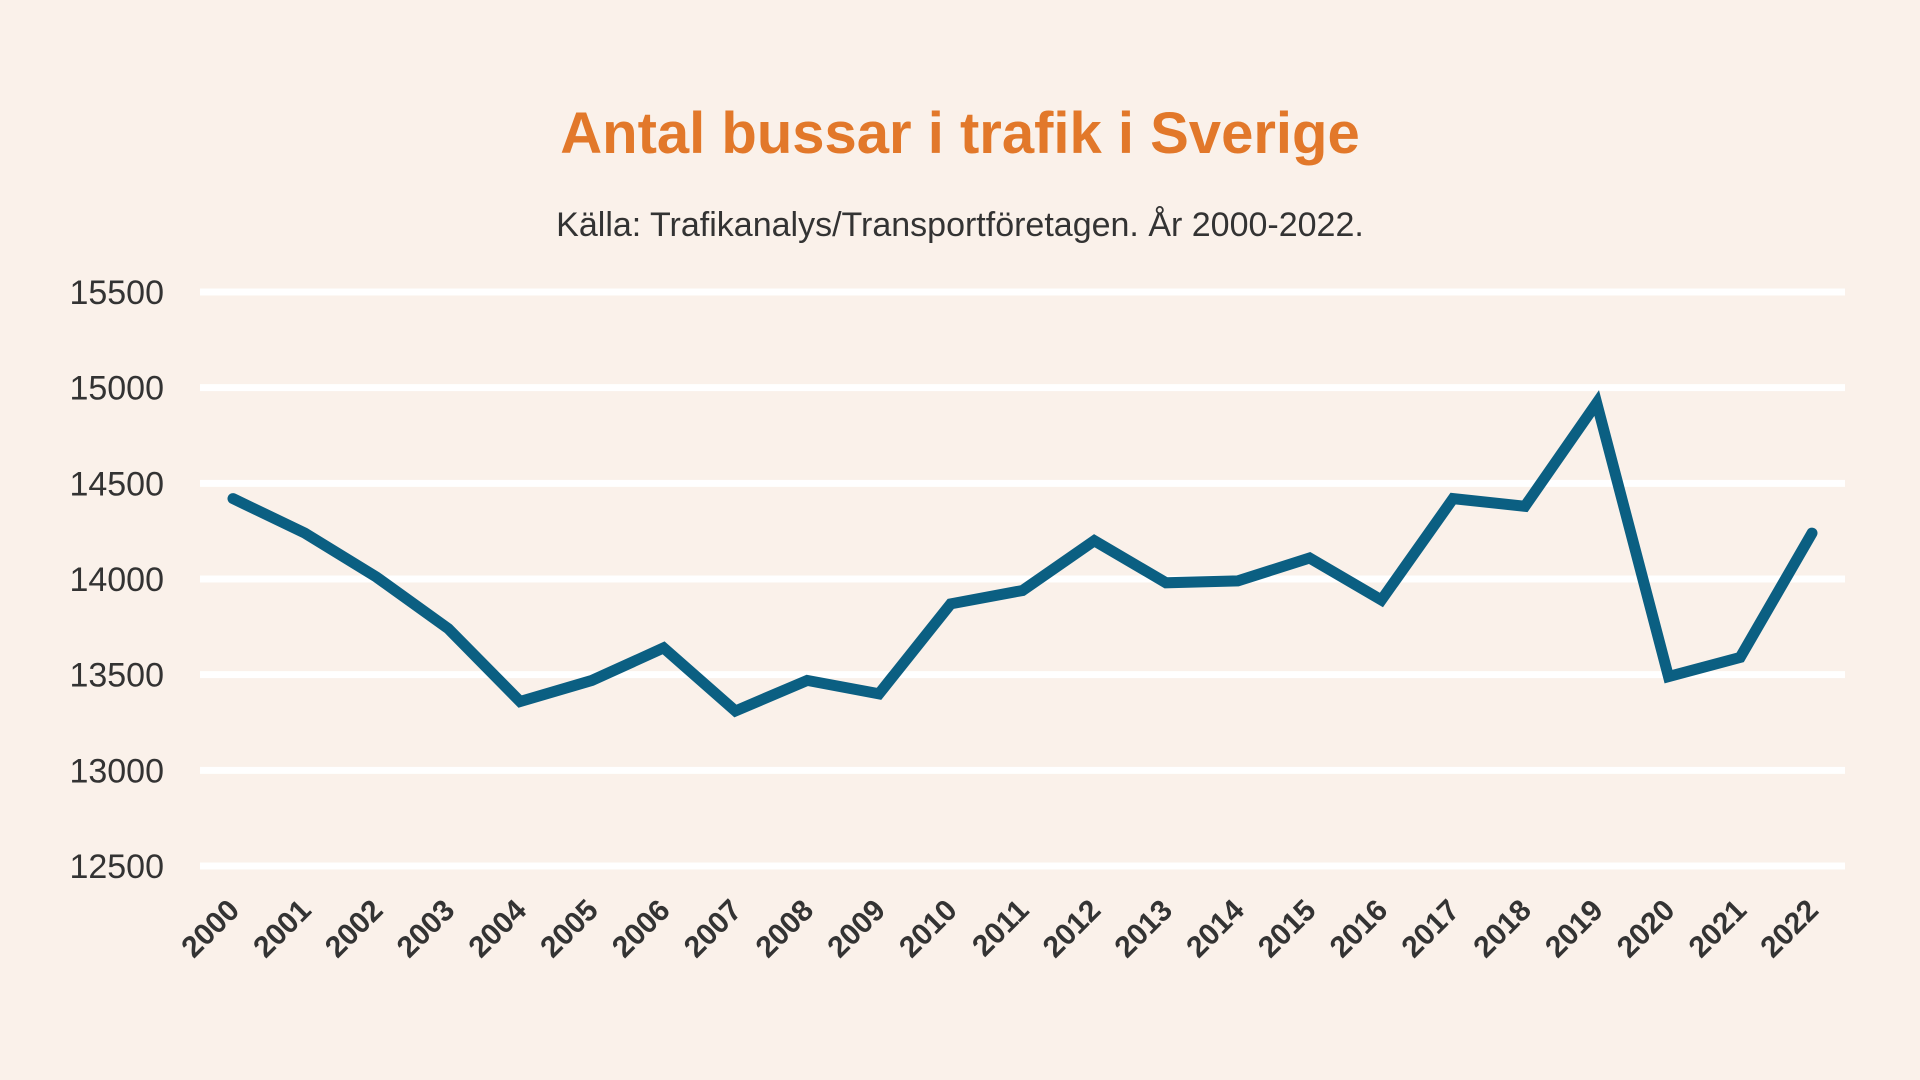 The image size is (1920, 1080). Describe the element at coordinates (1287, 929) in the screenshot. I see `x-tick-label: 2015` at that location.